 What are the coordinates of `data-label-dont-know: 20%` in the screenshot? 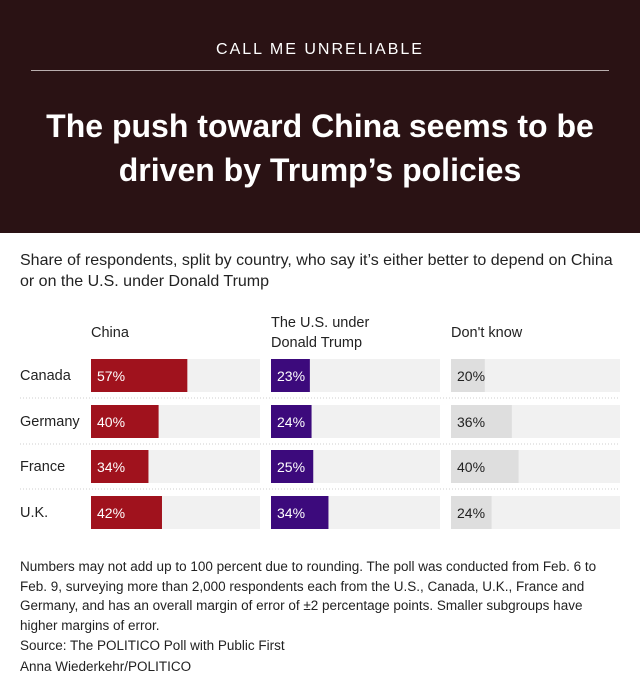 It's located at (471, 376).